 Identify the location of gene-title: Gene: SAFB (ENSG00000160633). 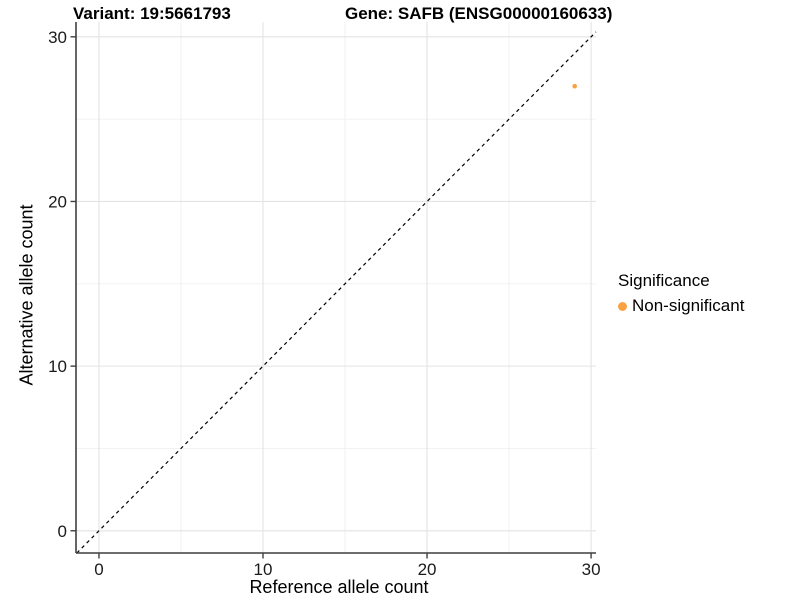
(479, 13).